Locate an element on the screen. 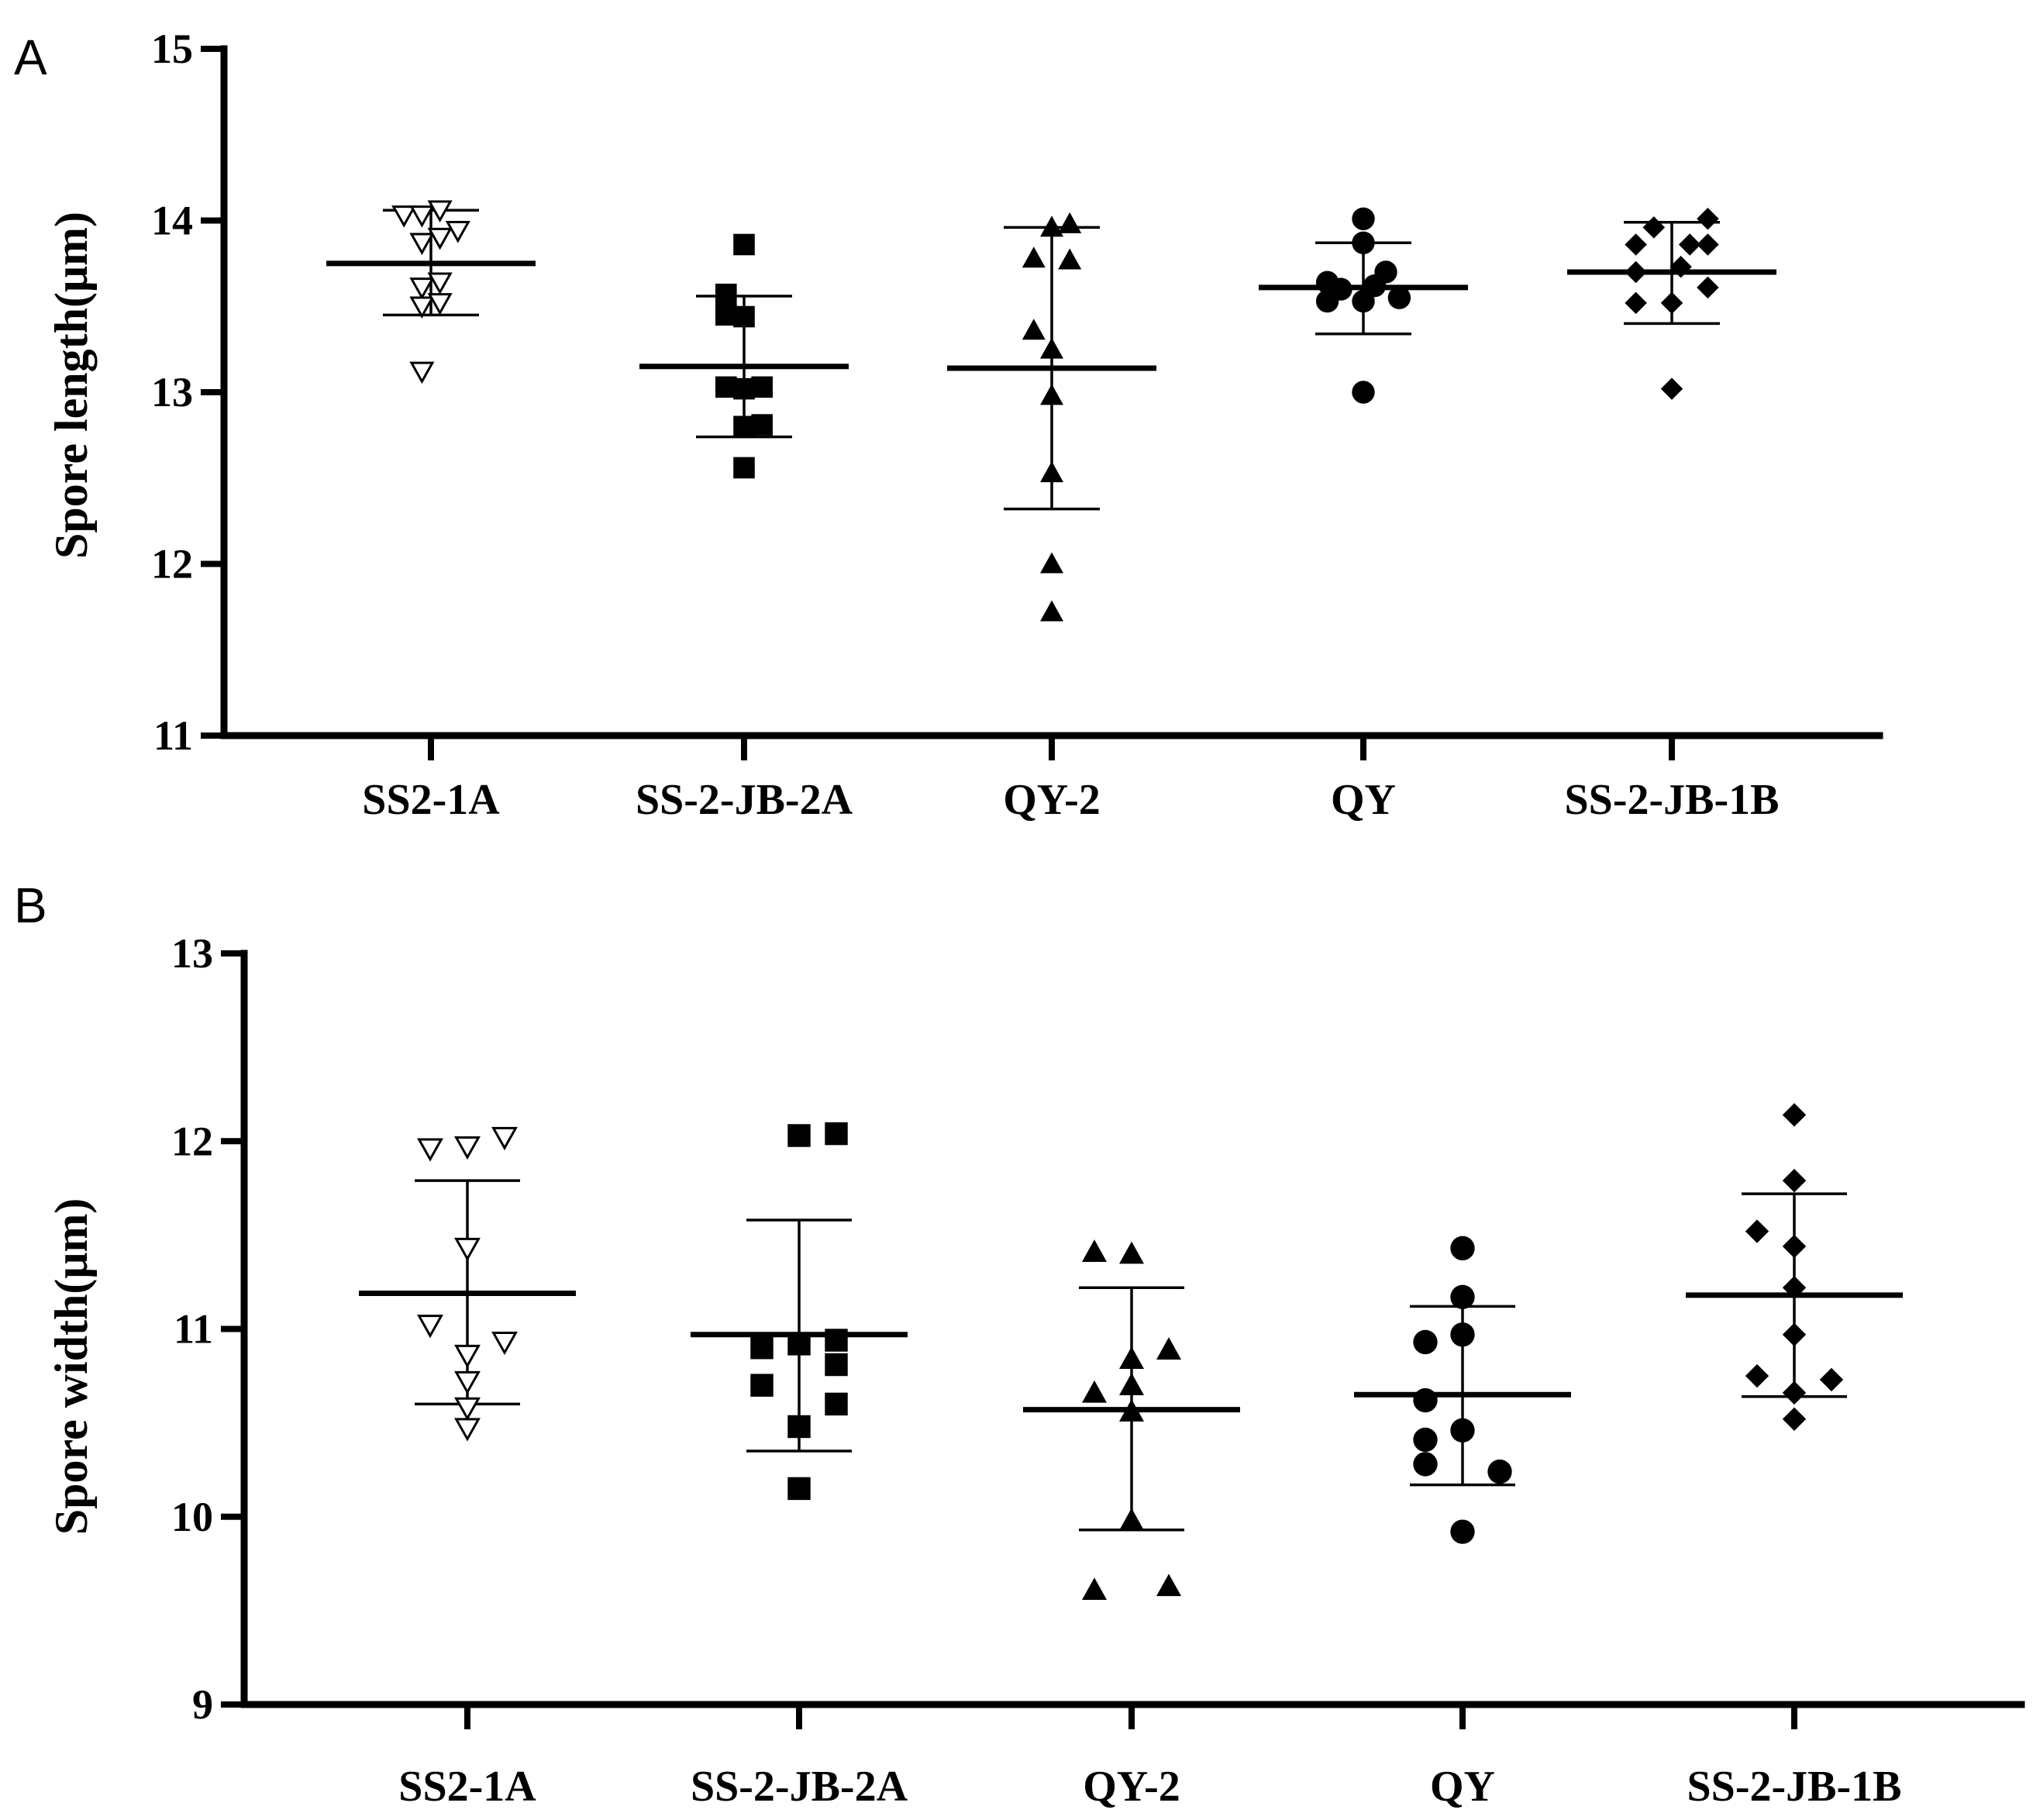  y-tick-label: 15 is located at coordinates (172, 49).